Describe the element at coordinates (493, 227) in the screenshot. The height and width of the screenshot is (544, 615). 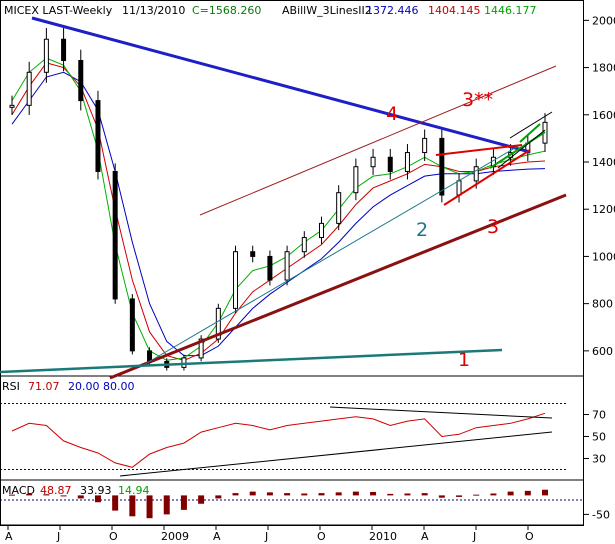
I see `trendline-label-3: 3` at that location.